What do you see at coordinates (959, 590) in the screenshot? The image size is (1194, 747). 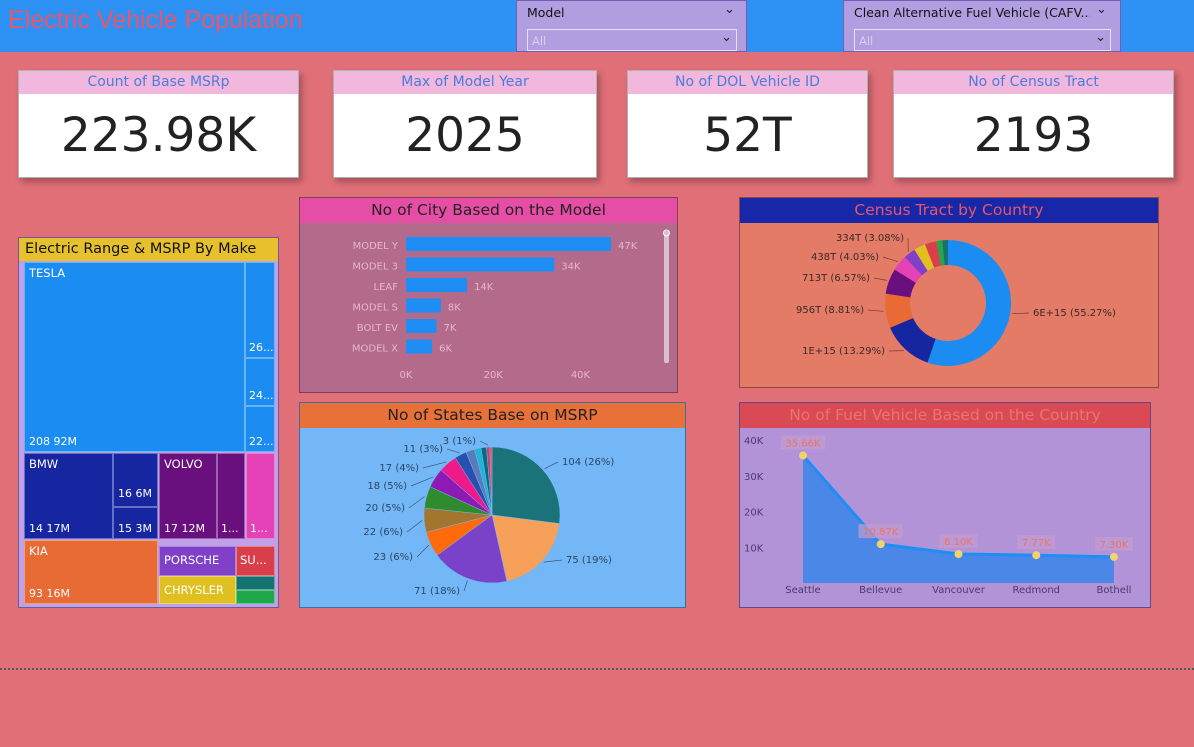 I see `x-tick-label: Vancouver` at bounding box center [959, 590].